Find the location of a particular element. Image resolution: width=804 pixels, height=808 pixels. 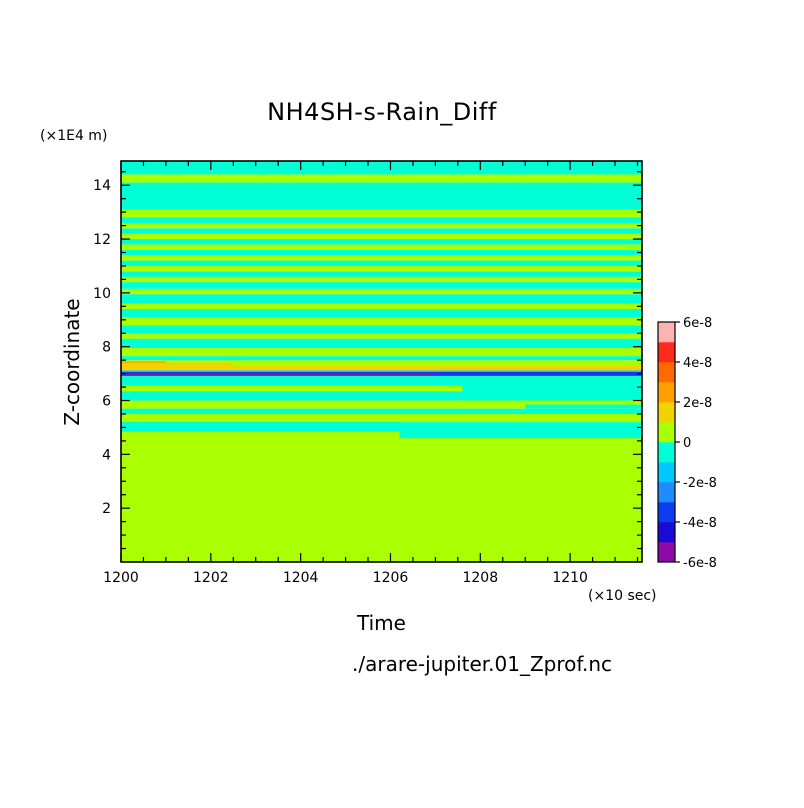

x-tick-label: 1210 is located at coordinates (570, 578).